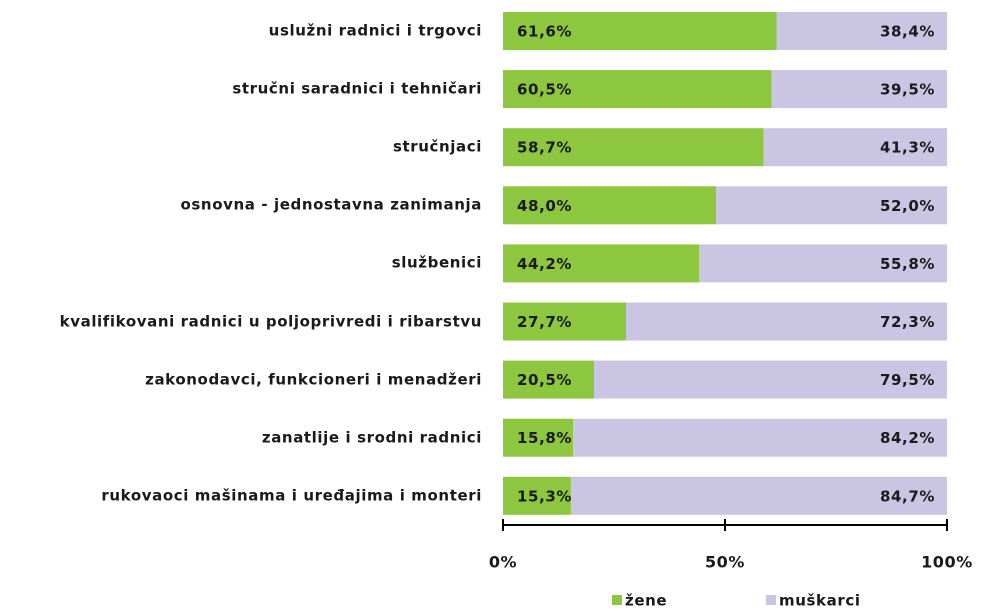 This screenshot has width=986, height=611. What do you see at coordinates (437, 146) in the screenshot?
I see `category-label: stručnjaci` at bounding box center [437, 146].